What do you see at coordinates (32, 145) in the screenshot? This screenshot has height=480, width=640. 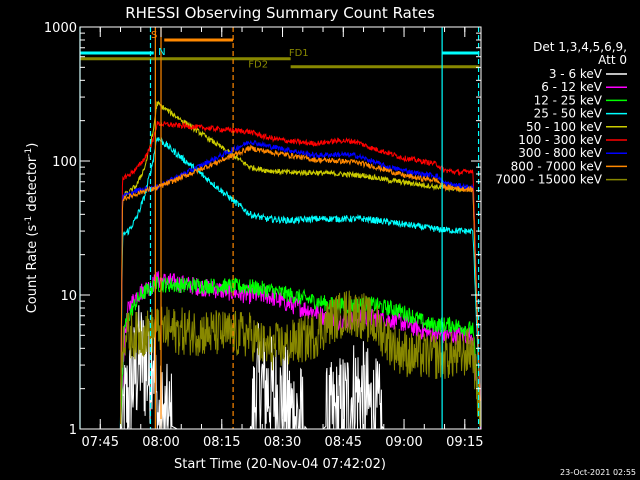 I see `y-axis-label-end: )` at bounding box center [32, 145].